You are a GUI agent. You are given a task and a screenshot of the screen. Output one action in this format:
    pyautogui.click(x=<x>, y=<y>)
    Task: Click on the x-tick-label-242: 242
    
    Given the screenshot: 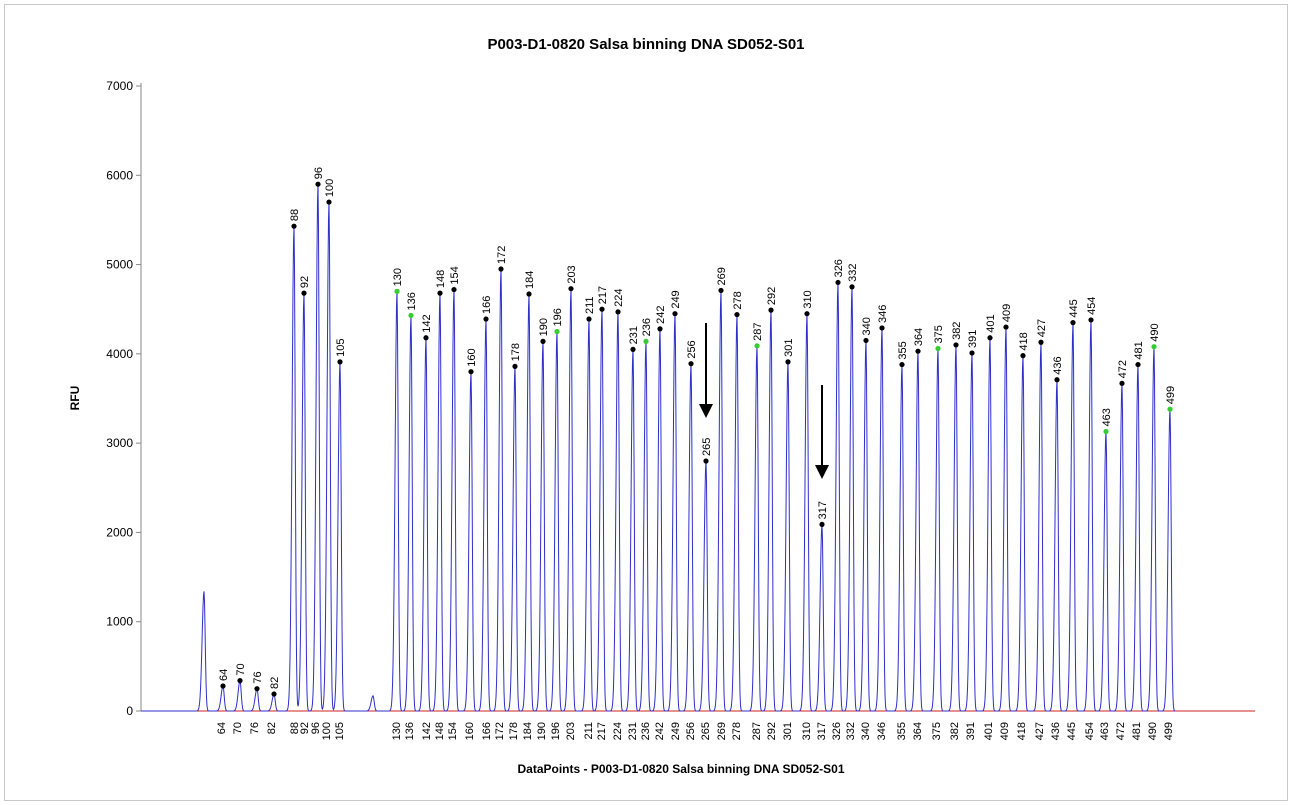 What is the action you would take?
    pyautogui.click(x=660, y=731)
    